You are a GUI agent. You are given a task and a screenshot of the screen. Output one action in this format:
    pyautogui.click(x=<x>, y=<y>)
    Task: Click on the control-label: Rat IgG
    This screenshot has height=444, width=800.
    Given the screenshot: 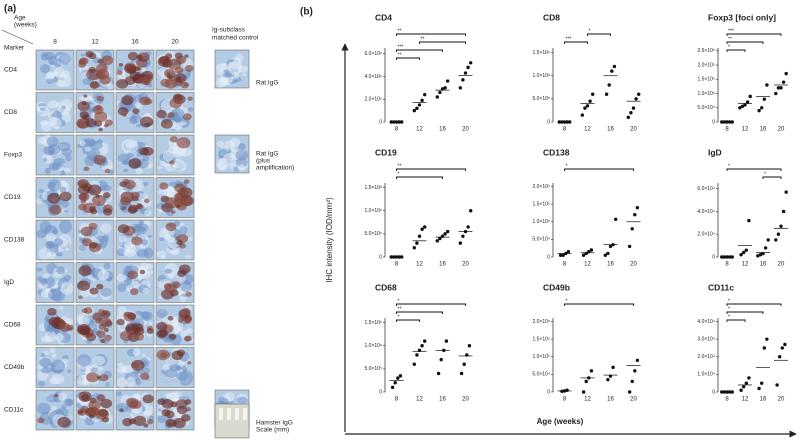 What is the action you would take?
    pyautogui.click(x=267, y=83)
    